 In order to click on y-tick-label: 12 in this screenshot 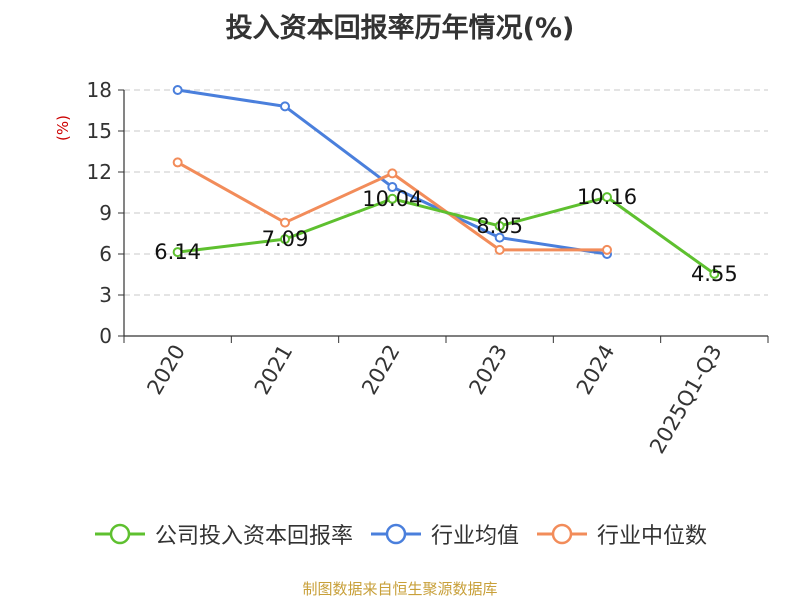, I will do `click(99, 172)`.